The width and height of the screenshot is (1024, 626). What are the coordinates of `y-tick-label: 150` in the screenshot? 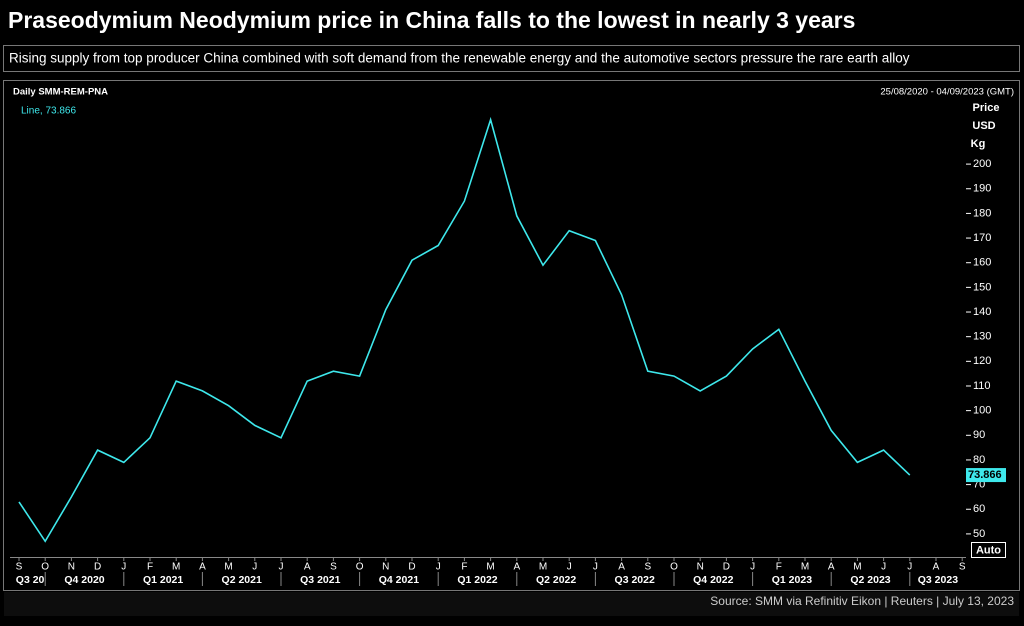 It's located at (982, 287).